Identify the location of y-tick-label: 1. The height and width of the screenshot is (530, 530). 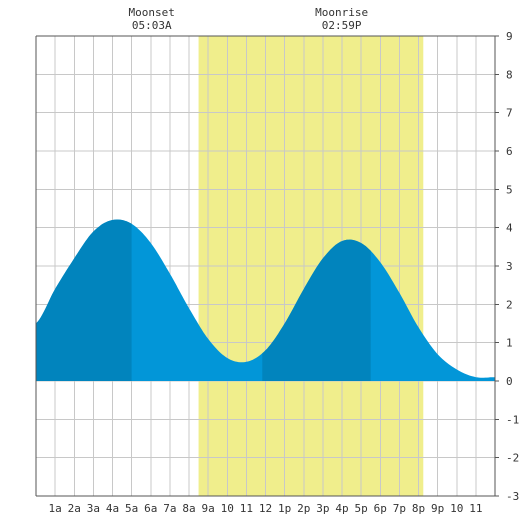
(509, 343).